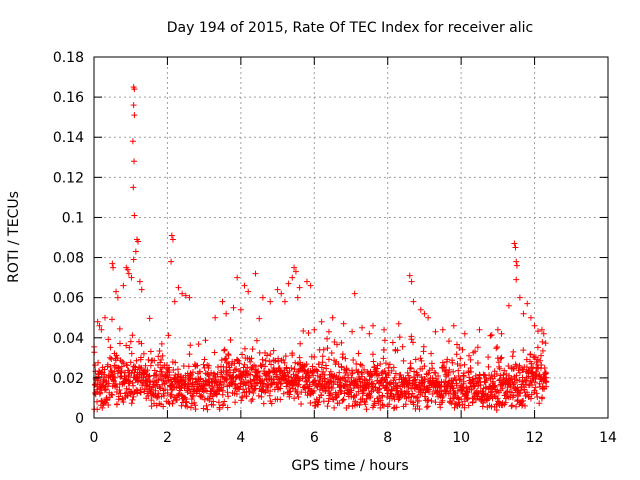  Describe the element at coordinates (79, 419) in the screenshot. I see `y-tick-label: 0` at that location.